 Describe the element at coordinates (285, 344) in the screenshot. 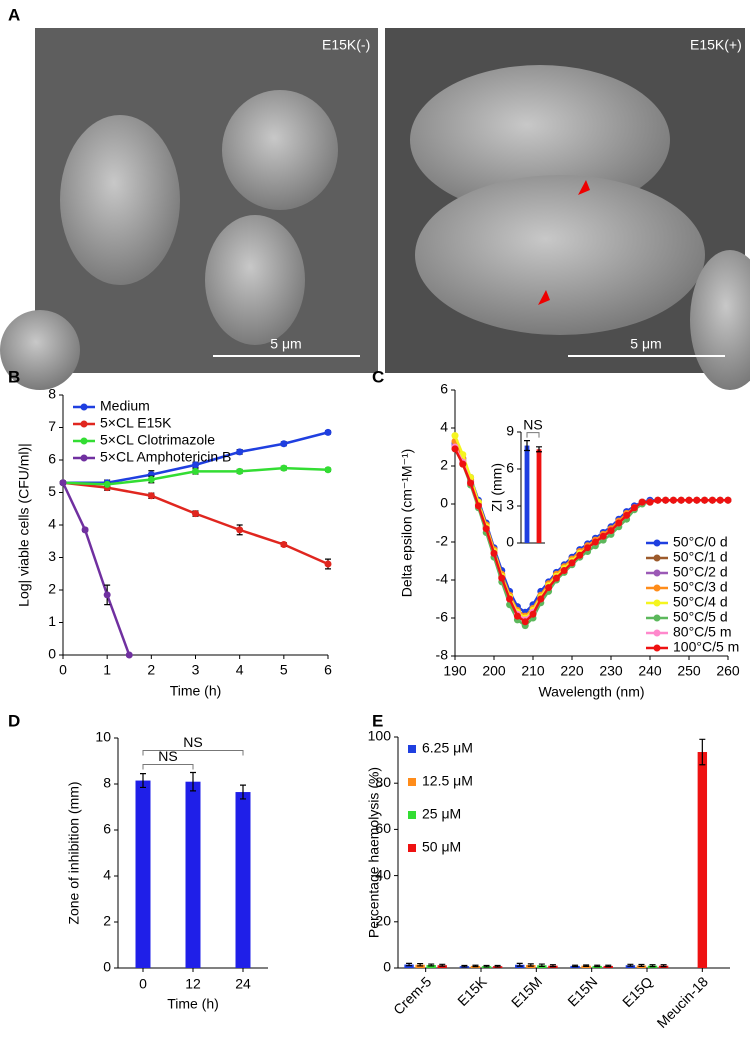

I see `scale-bar-label: 5 μm` at that location.